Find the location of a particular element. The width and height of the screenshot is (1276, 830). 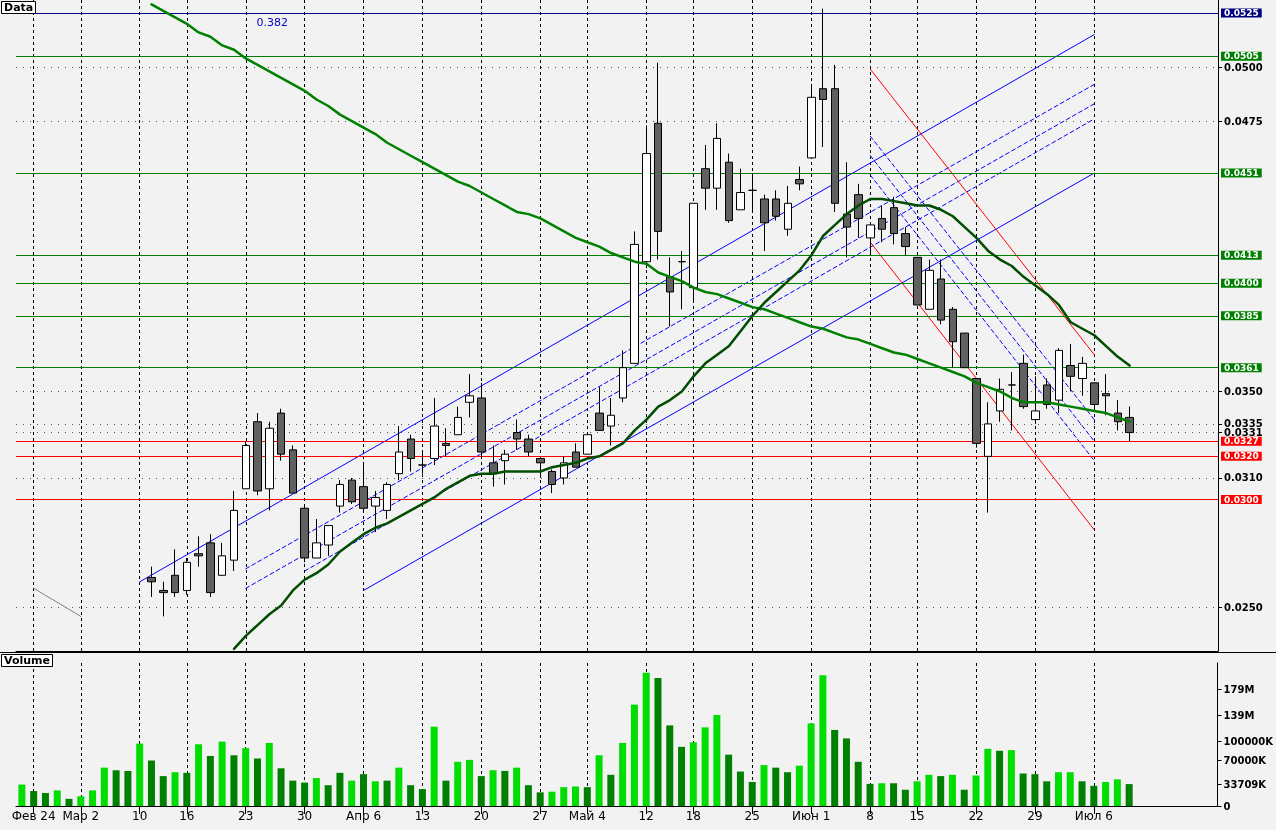

y-tick-label: 179M is located at coordinates (1239, 690).